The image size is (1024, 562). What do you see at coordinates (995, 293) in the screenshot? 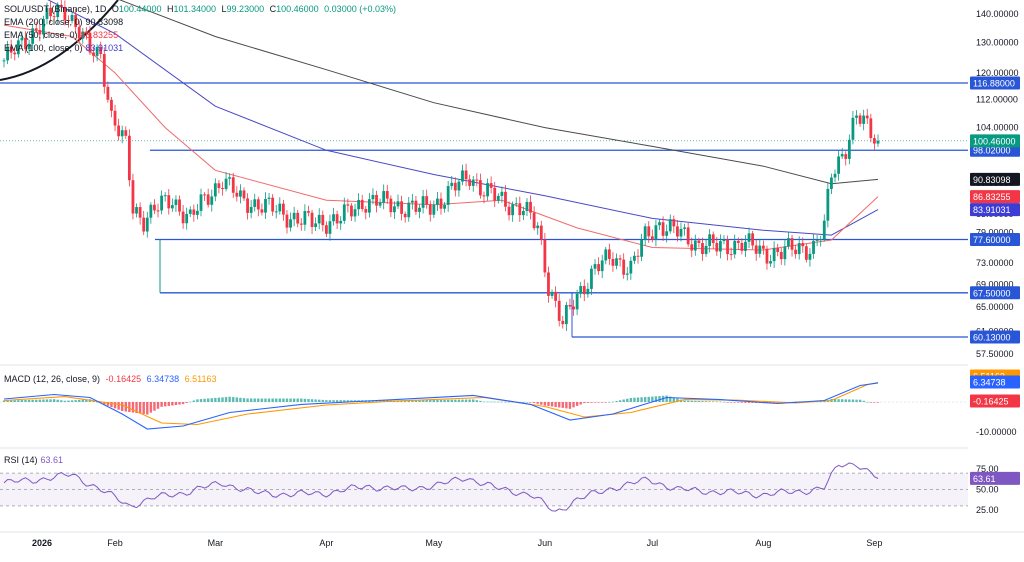
I see `level-tag-3-bg` at bounding box center [995, 293].